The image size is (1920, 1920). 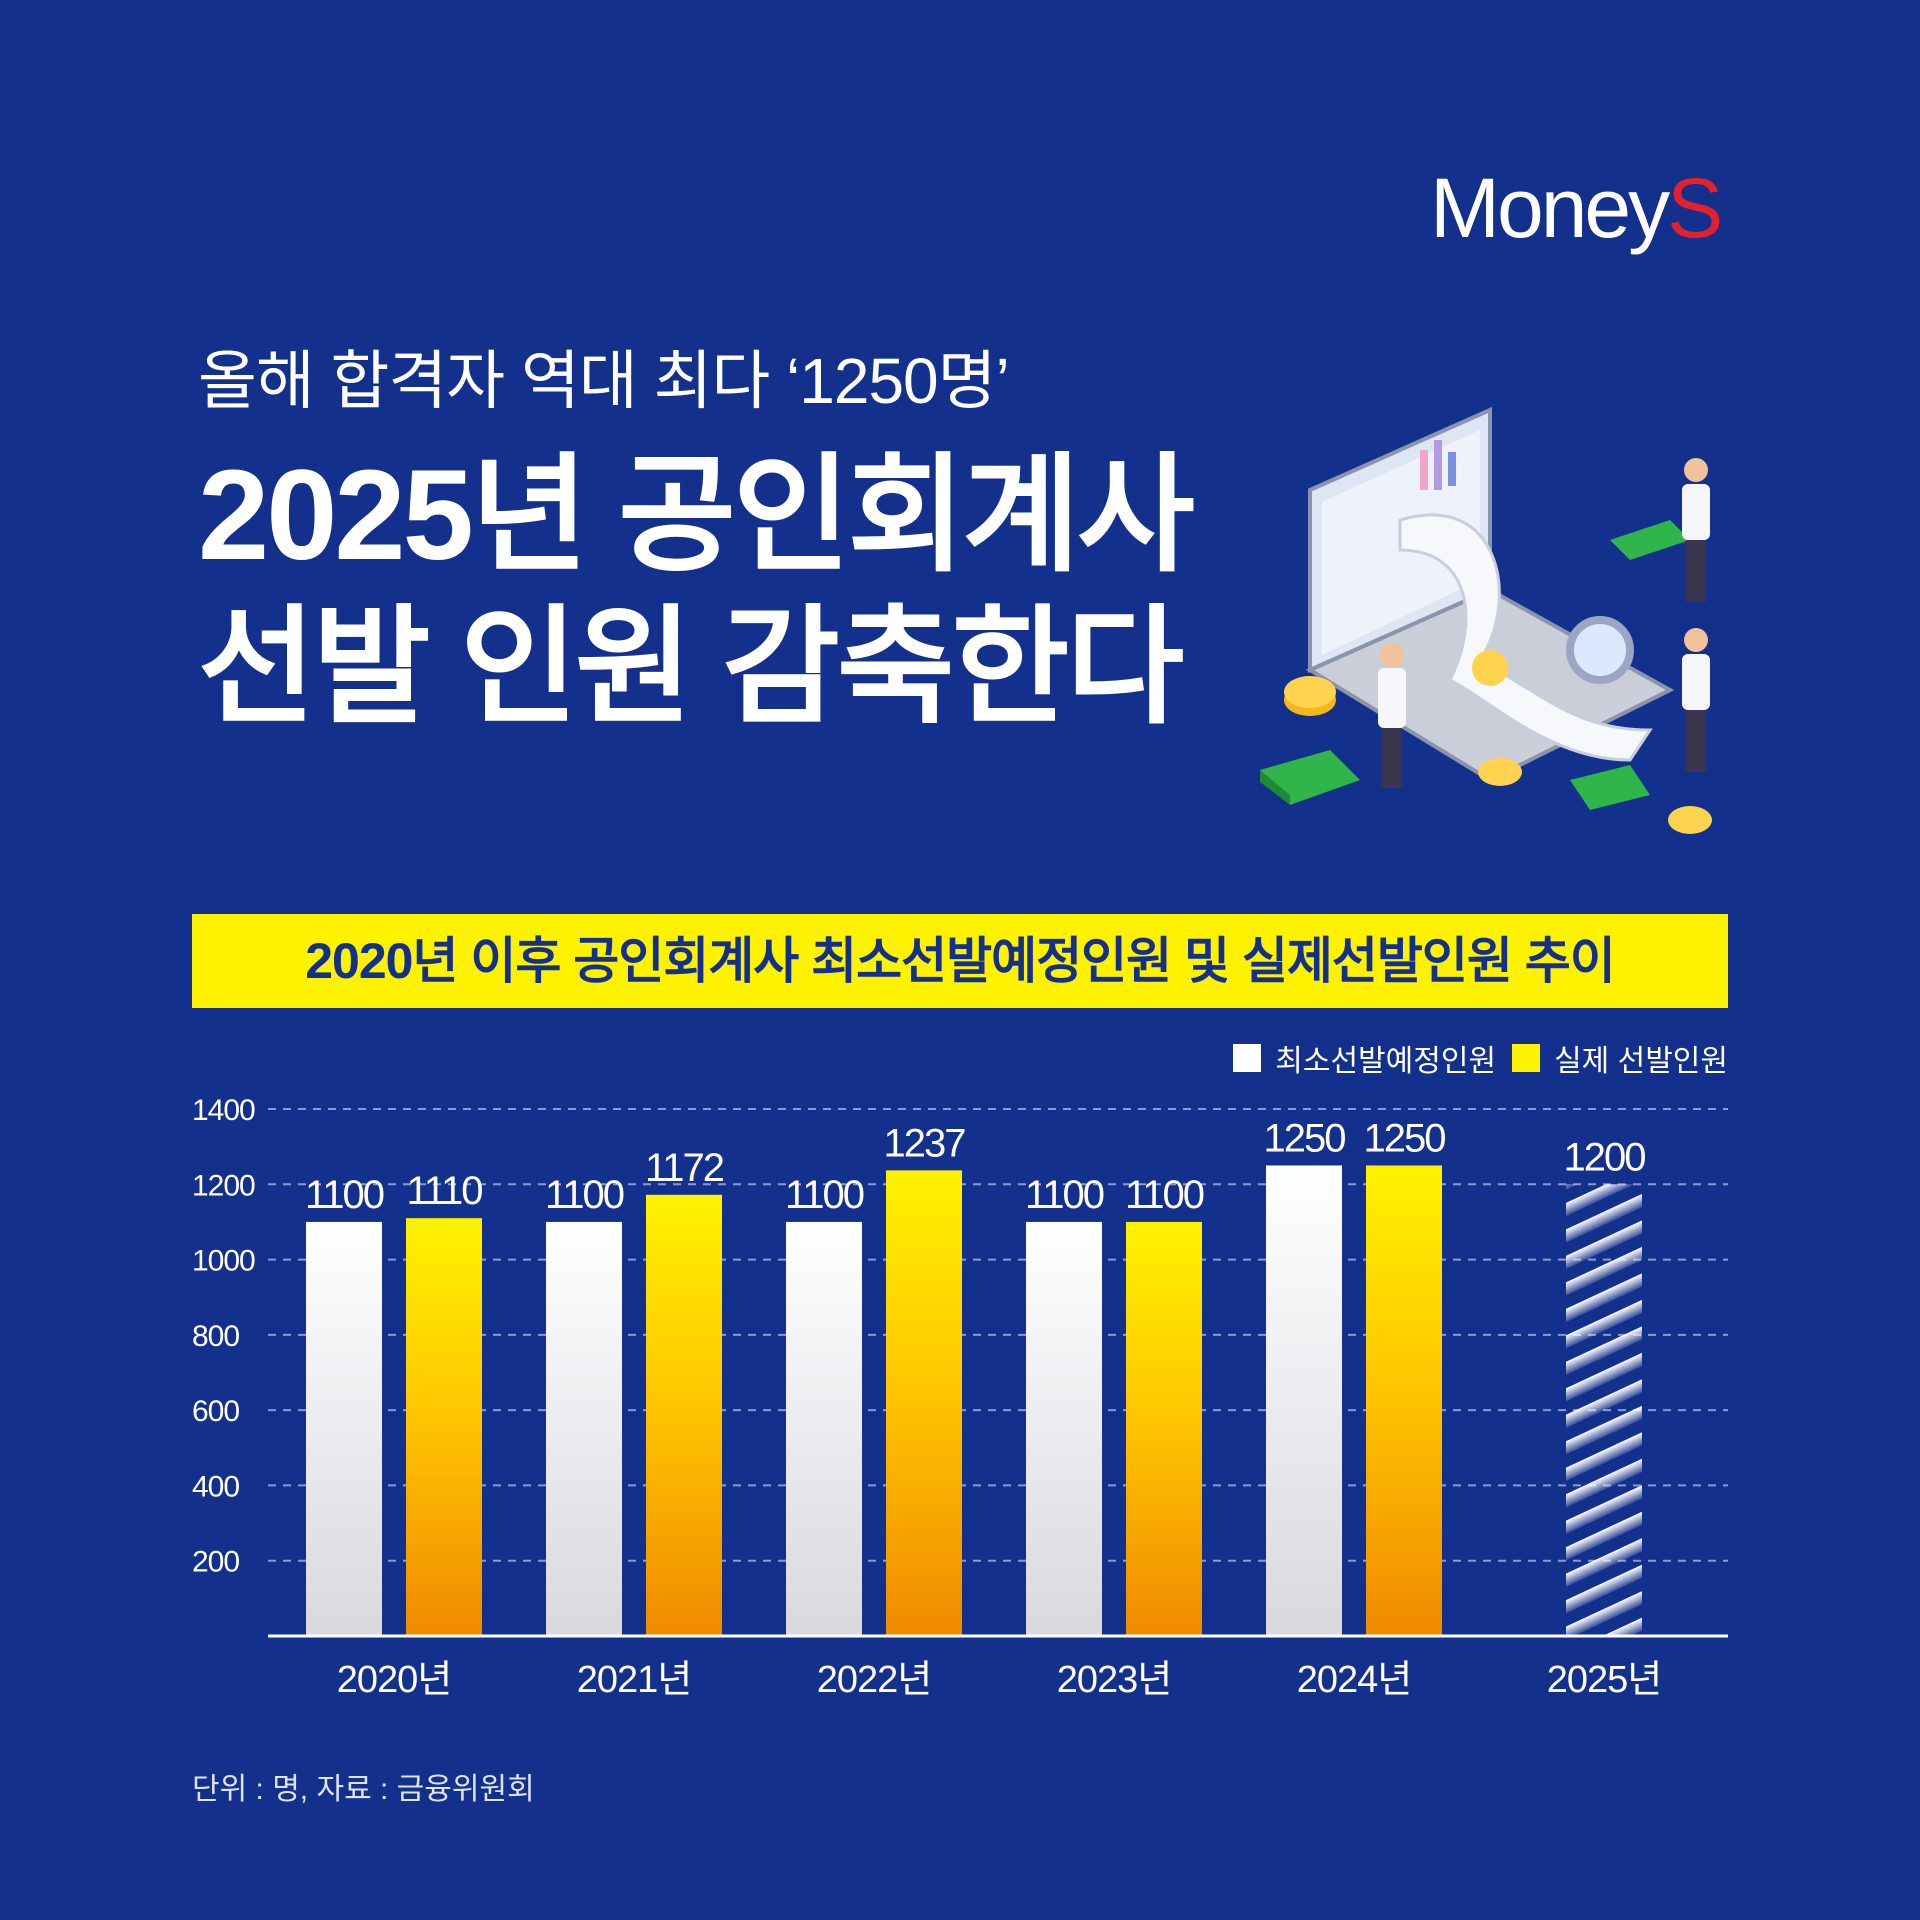 What do you see at coordinates (444, 1191) in the screenshot?
I see `data-label-actual: 1110` at bounding box center [444, 1191].